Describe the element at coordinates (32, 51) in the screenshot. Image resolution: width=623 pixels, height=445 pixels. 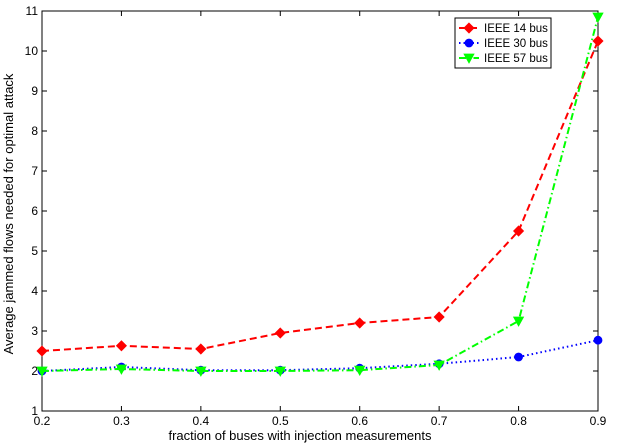
I see `y-tick-label: 10` at that location.